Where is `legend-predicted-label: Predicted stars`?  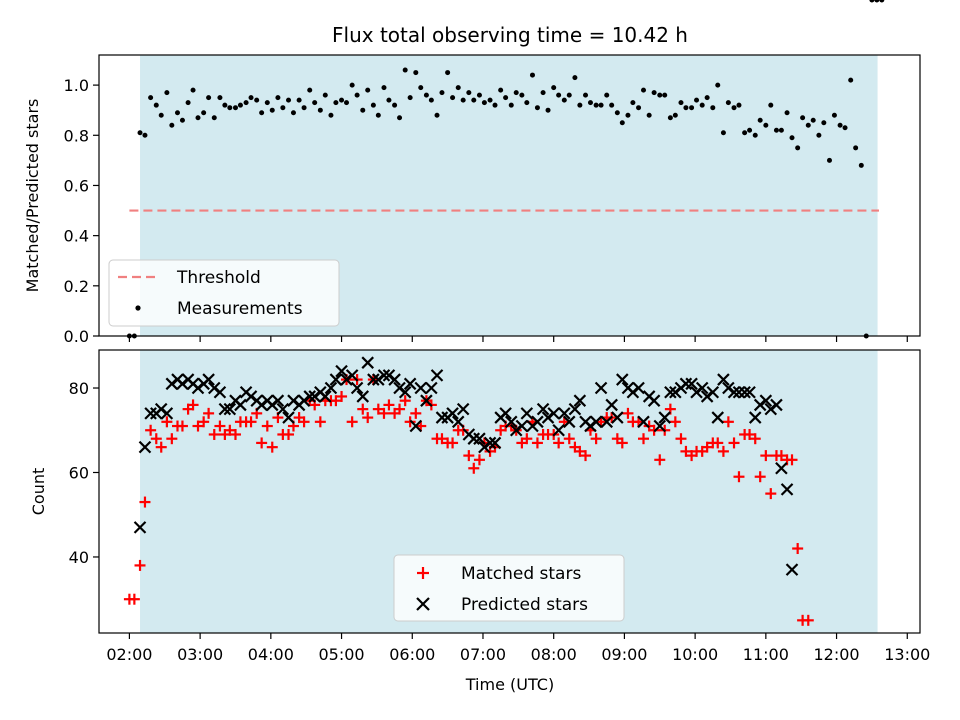 legend-predicted-label: Predicted stars is located at coordinates (524, 605).